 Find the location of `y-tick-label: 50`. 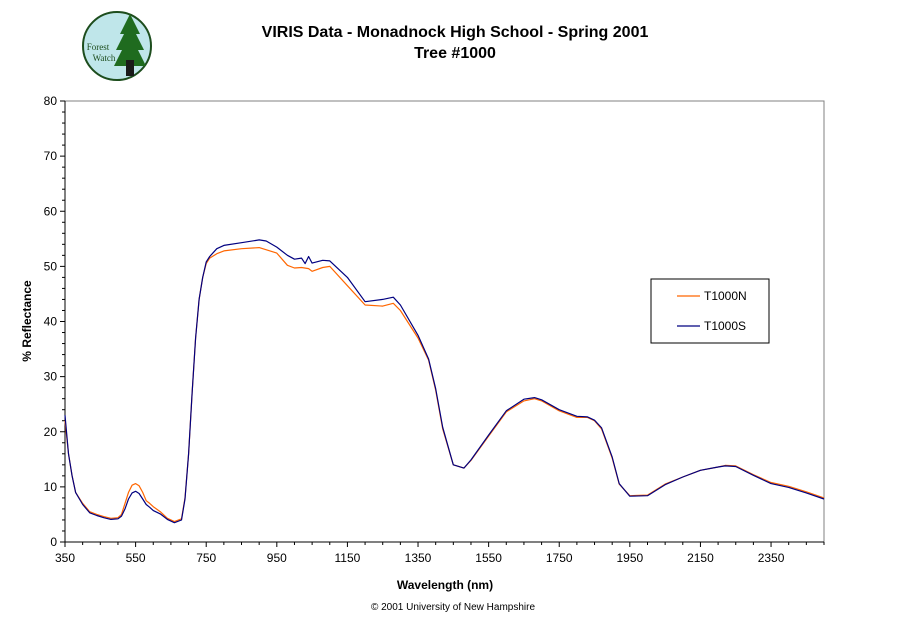

y-tick-label: 50 is located at coordinates (51, 266).